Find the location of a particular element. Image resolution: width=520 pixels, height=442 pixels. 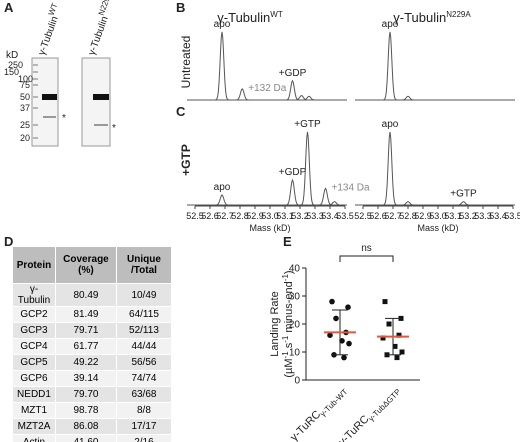

x-tick-label: 53.0 is located at coordinates (438, 216).